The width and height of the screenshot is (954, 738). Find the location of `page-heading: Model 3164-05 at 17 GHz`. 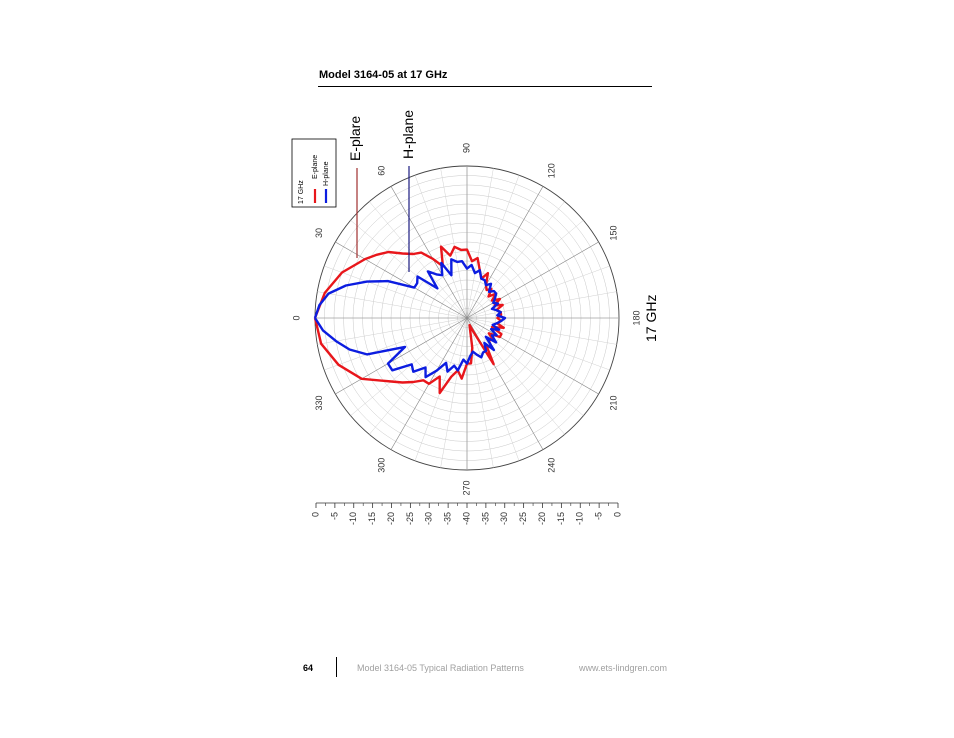

page-heading: Model 3164-05 at 17 GHz is located at coordinates (383, 75).